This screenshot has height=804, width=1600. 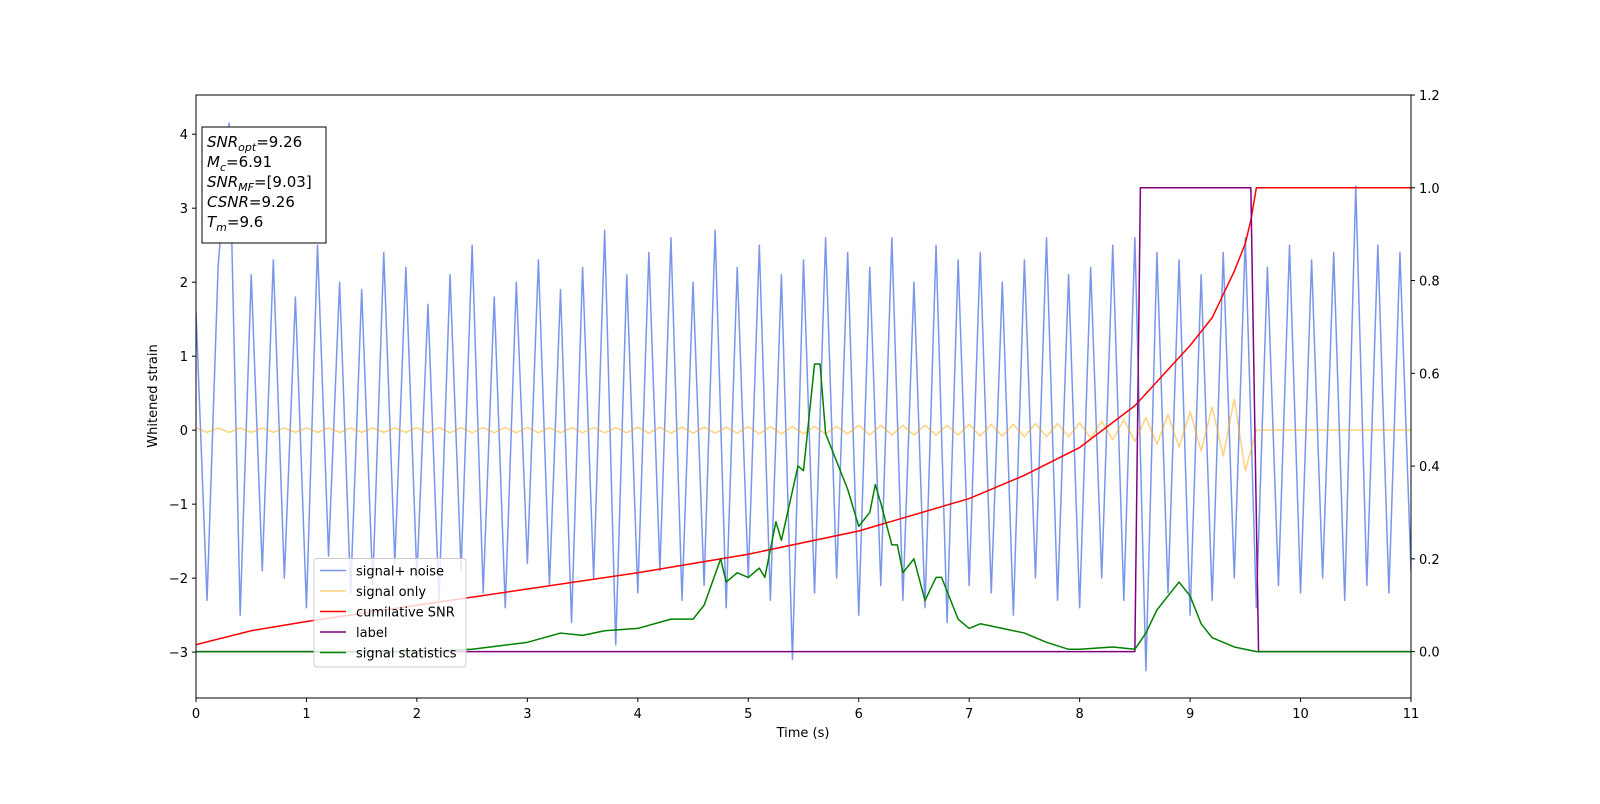 I want to click on y-tick-label: −3, so click(x=178, y=653).